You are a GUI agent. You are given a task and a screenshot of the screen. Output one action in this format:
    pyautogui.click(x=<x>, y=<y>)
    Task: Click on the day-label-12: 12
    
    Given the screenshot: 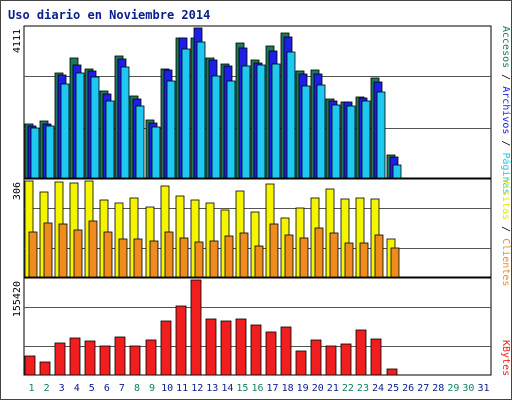 What is the action you would take?
    pyautogui.click(x=197, y=388)
    